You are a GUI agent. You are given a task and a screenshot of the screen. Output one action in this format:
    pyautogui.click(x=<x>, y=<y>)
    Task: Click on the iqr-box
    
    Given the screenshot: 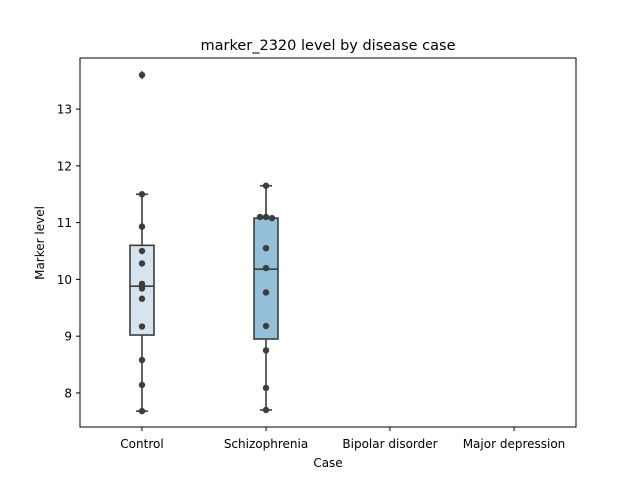 What is the action you would take?
    pyautogui.click(x=266, y=278)
    